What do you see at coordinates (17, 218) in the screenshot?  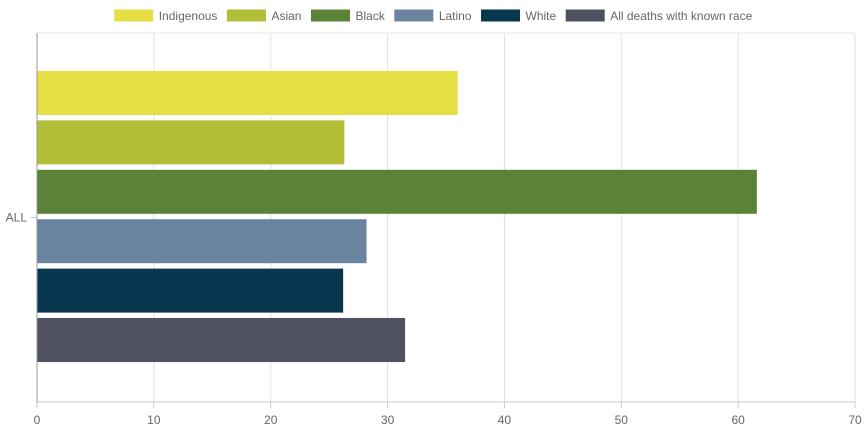 I see `y-category-label: ALL` at bounding box center [17, 218].